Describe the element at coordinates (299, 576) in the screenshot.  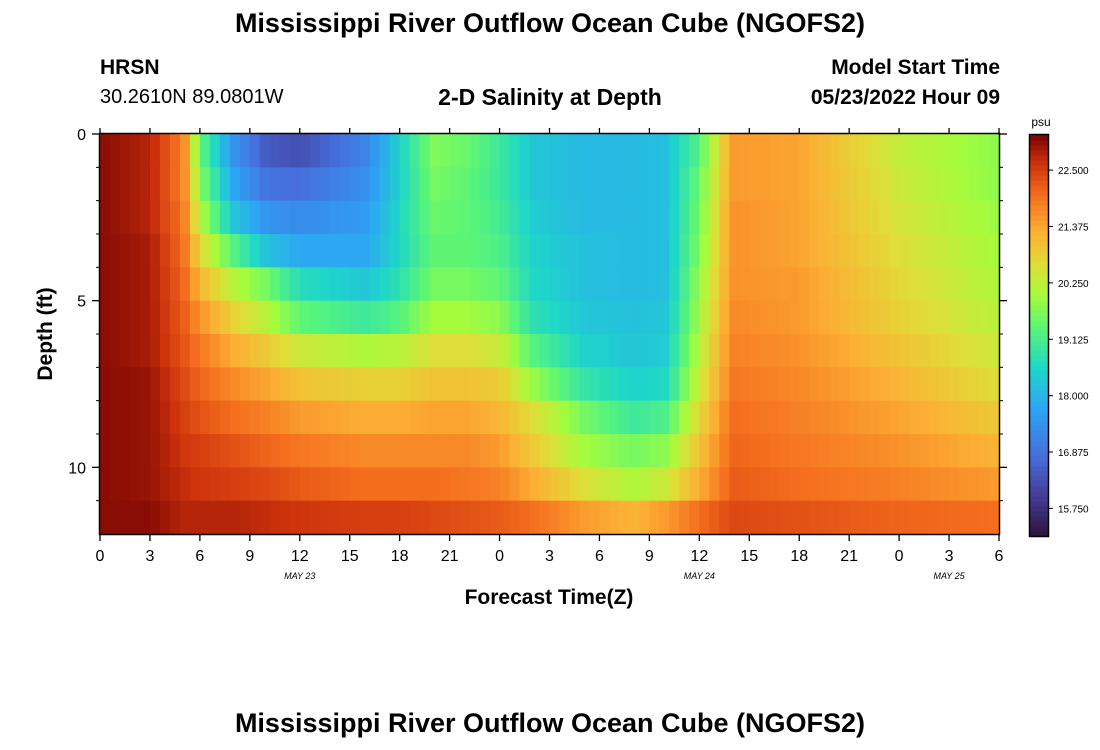
I see `date-label: MAY 23` at that location.